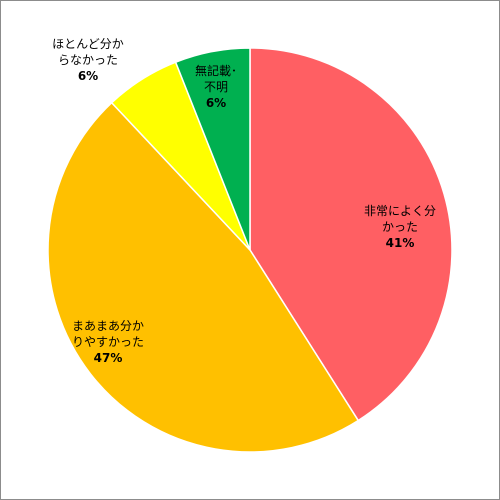 The height and width of the screenshot is (500, 500). Describe the element at coordinates (108, 358) in the screenshot. I see `slice-value-label-1: 47%` at that location.